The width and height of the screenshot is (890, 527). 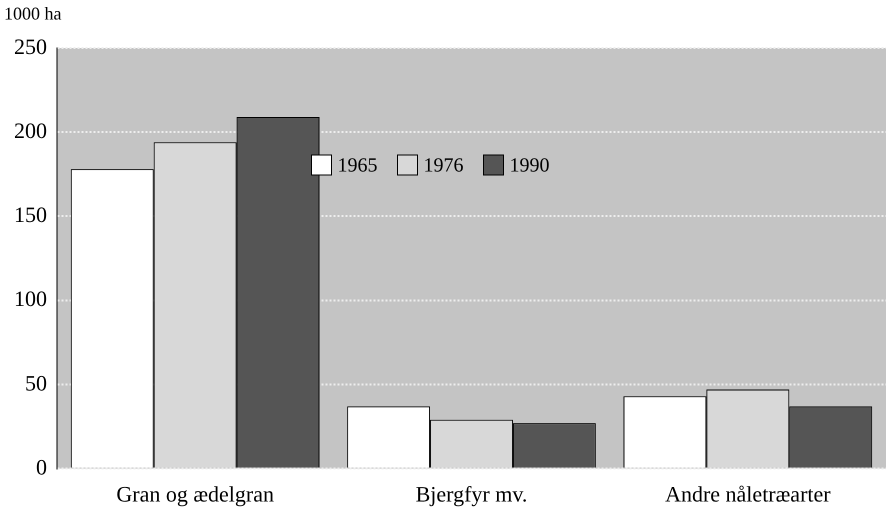 I want to click on legend-label: 1976, so click(x=444, y=165).